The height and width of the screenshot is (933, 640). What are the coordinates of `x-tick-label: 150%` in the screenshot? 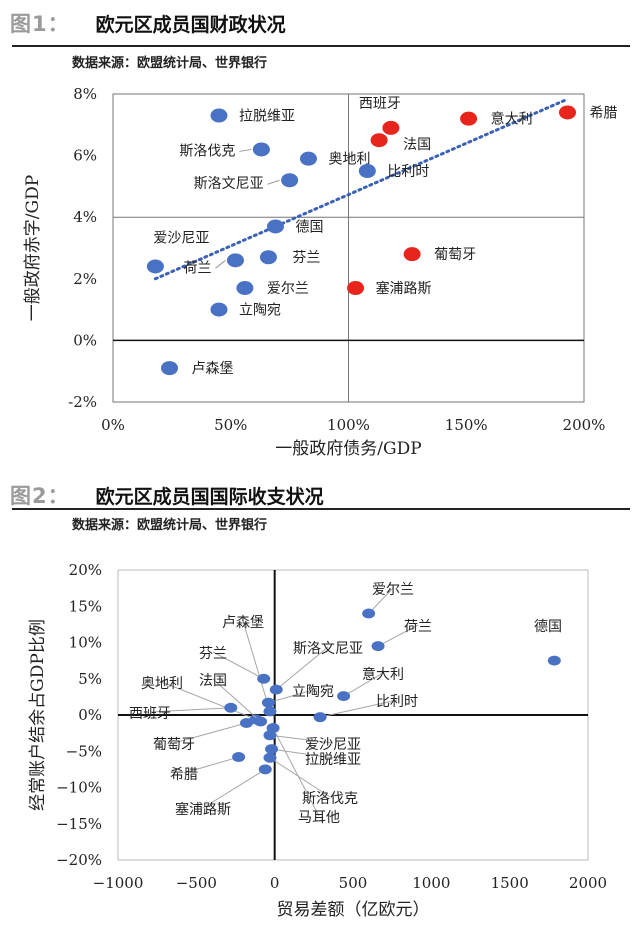 It's located at (466, 425).